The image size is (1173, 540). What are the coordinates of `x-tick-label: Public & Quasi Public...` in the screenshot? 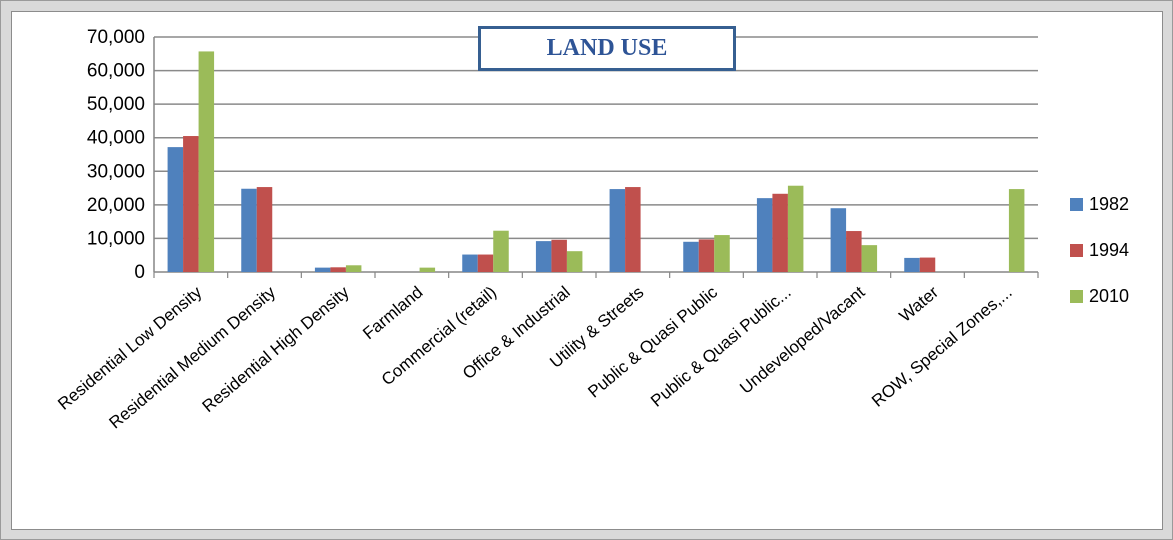 It's located at (721, 347).